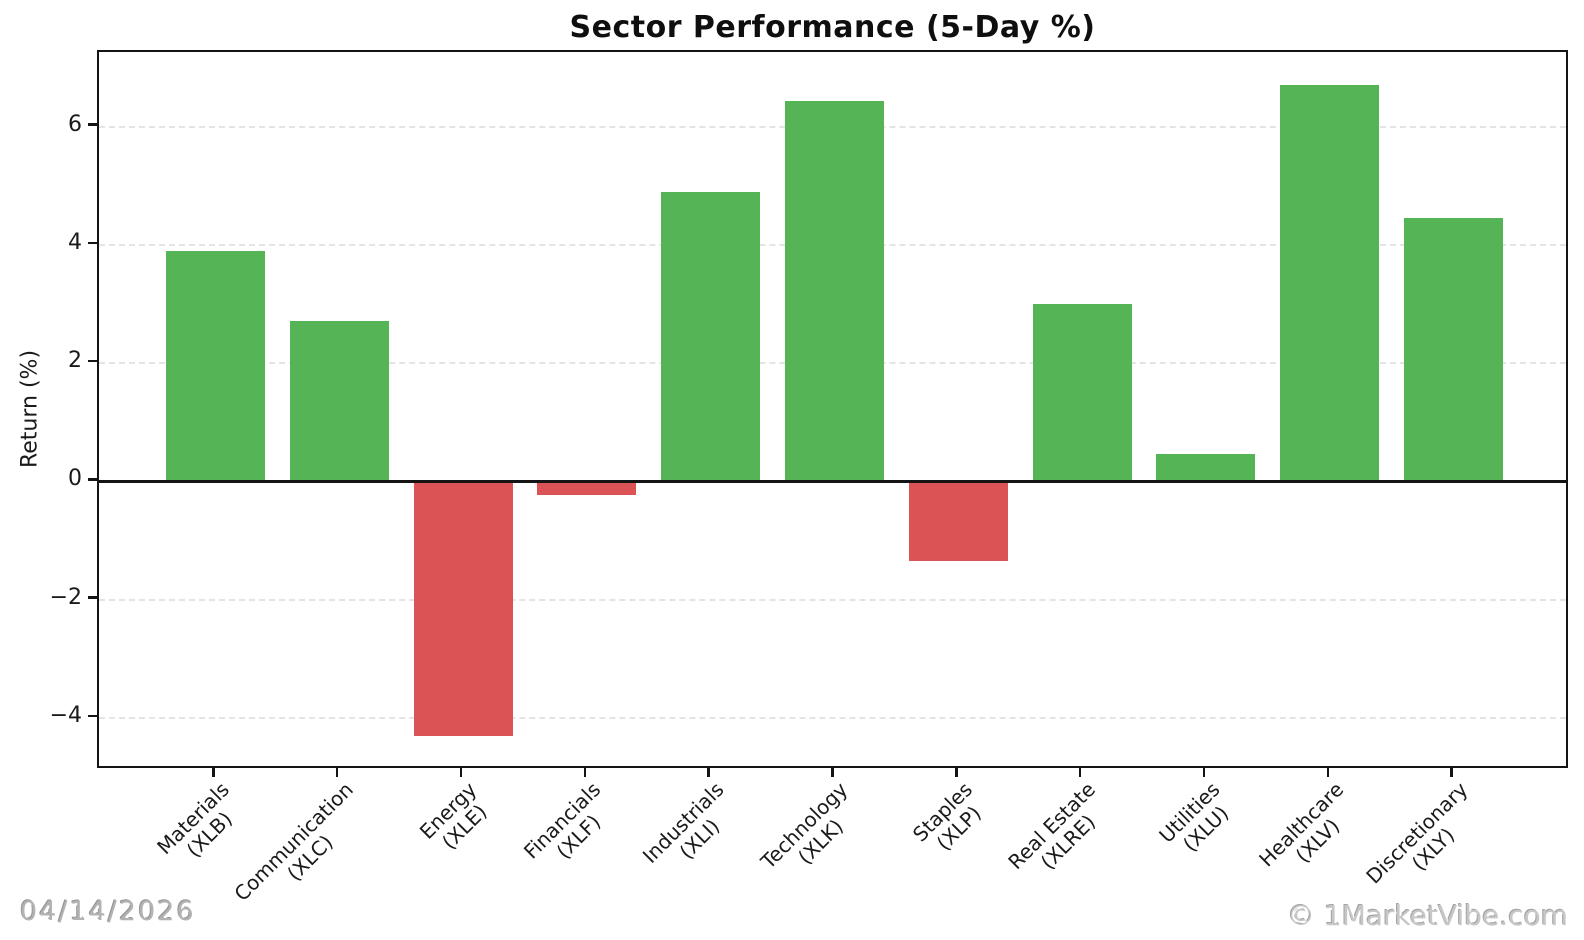  Describe the element at coordinates (75, 479) in the screenshot. I see `y-tick-label-0: 0` at that location.